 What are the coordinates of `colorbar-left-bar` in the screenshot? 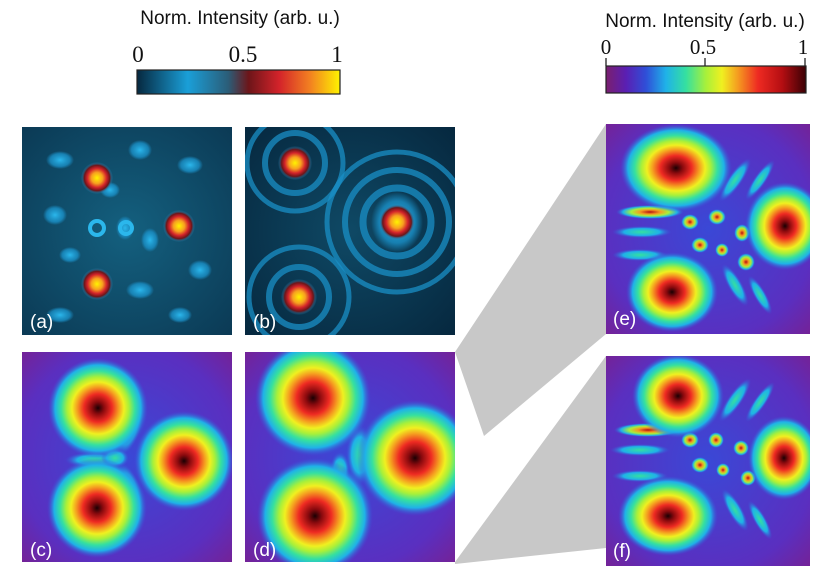 It's located at (238, 82).